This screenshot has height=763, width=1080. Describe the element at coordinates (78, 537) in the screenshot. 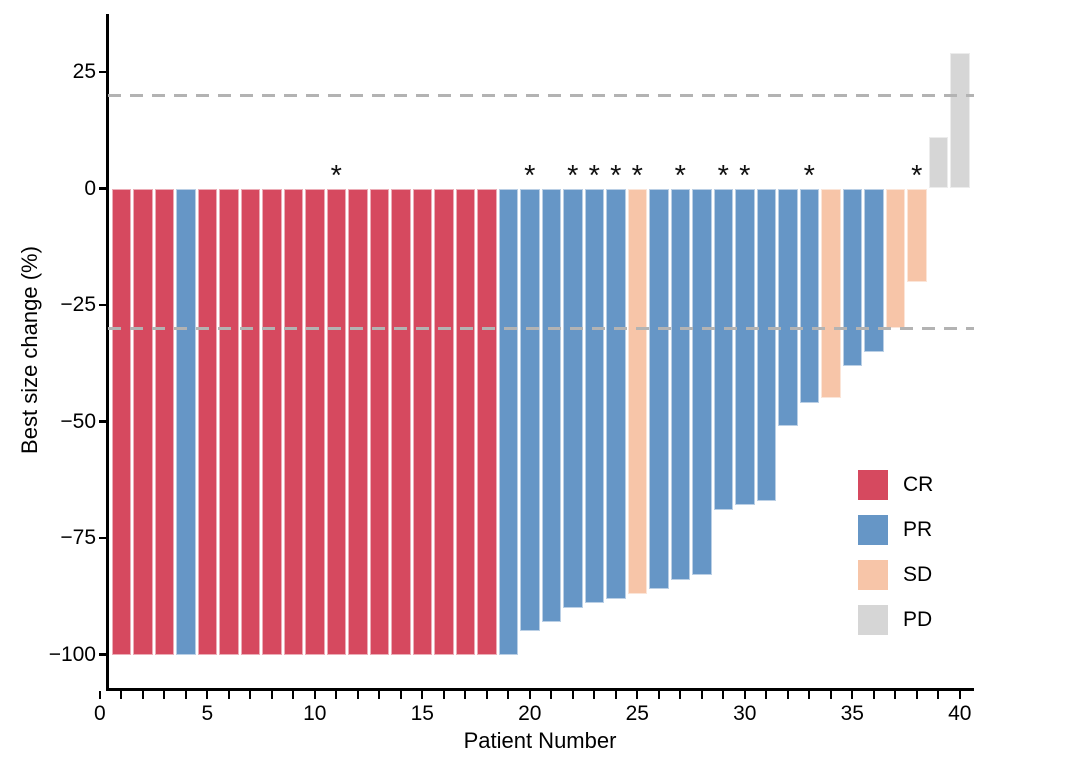

I see `y-tick-label: −75` at that location.